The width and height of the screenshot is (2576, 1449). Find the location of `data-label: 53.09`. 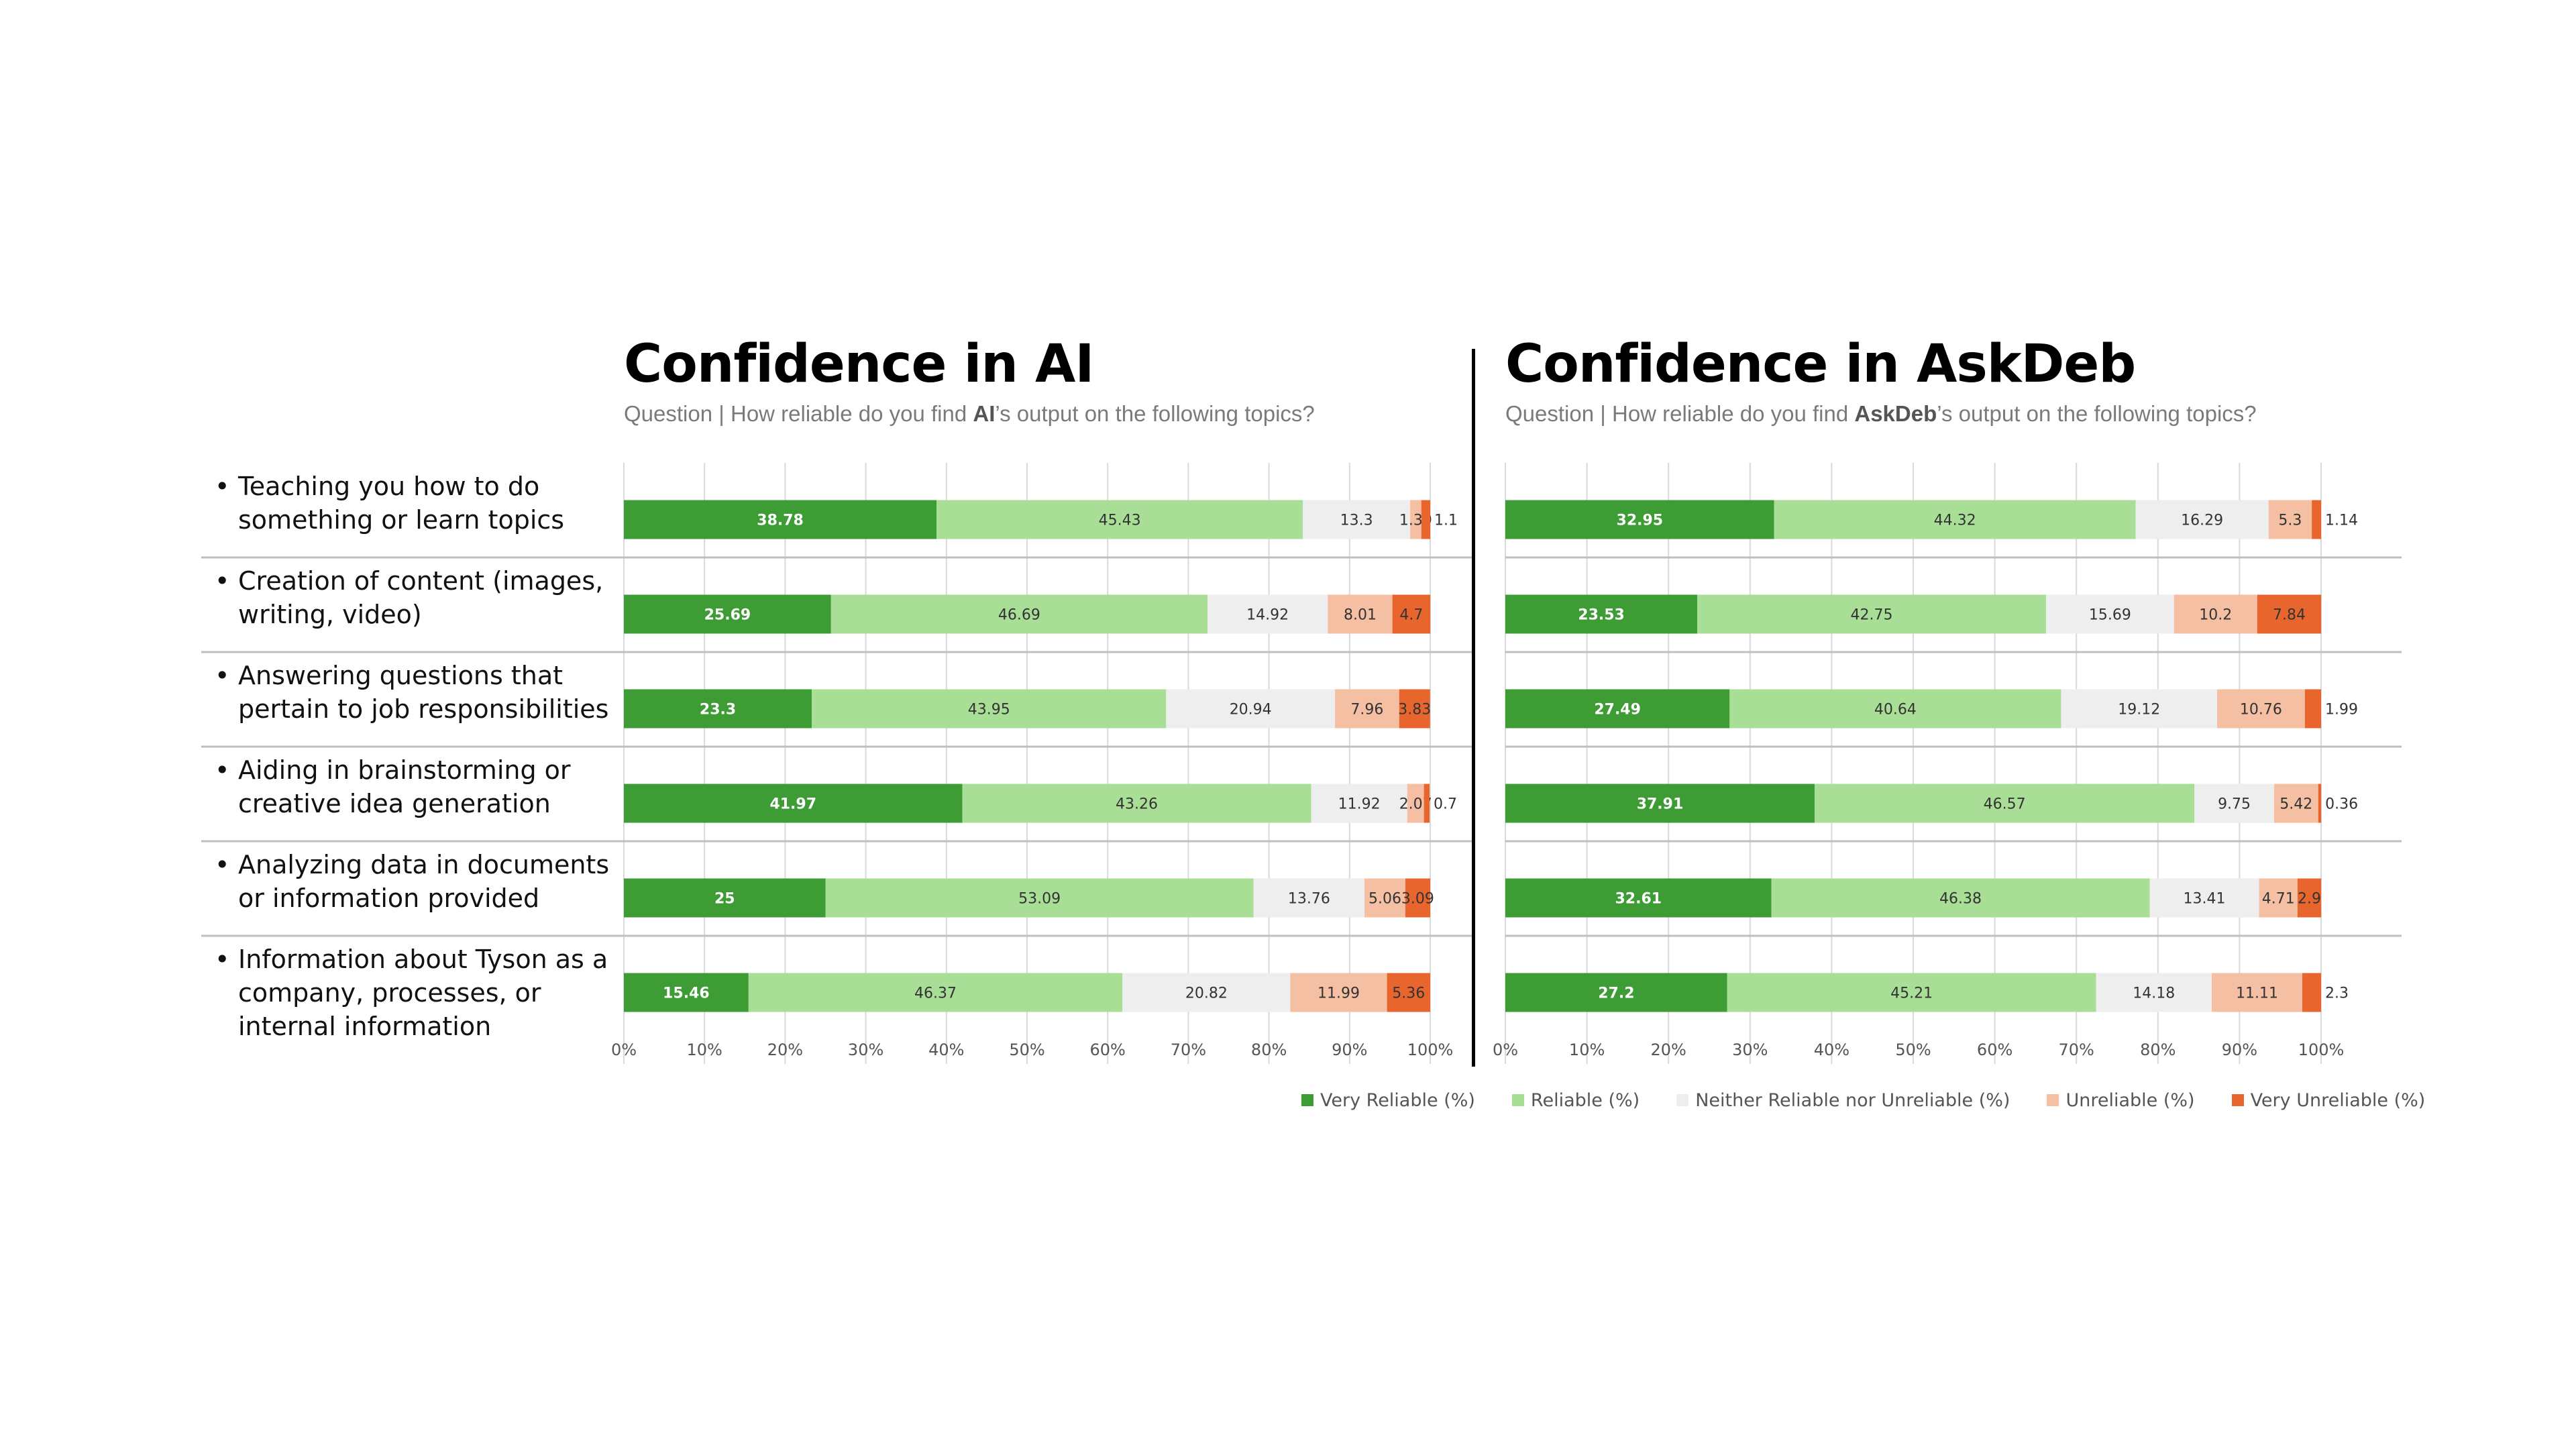

data-label: 53.09 is located at coordinates (1039, 899).